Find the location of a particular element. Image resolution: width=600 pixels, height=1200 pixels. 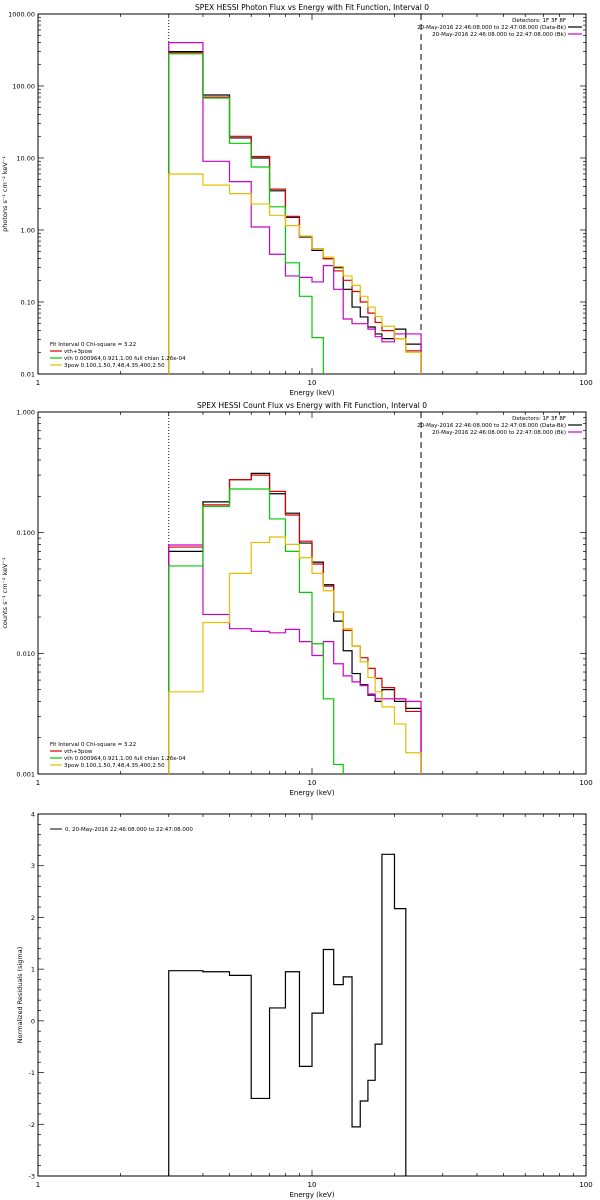

y-tick-label: 1.00 is located at coordinates (28, 231).